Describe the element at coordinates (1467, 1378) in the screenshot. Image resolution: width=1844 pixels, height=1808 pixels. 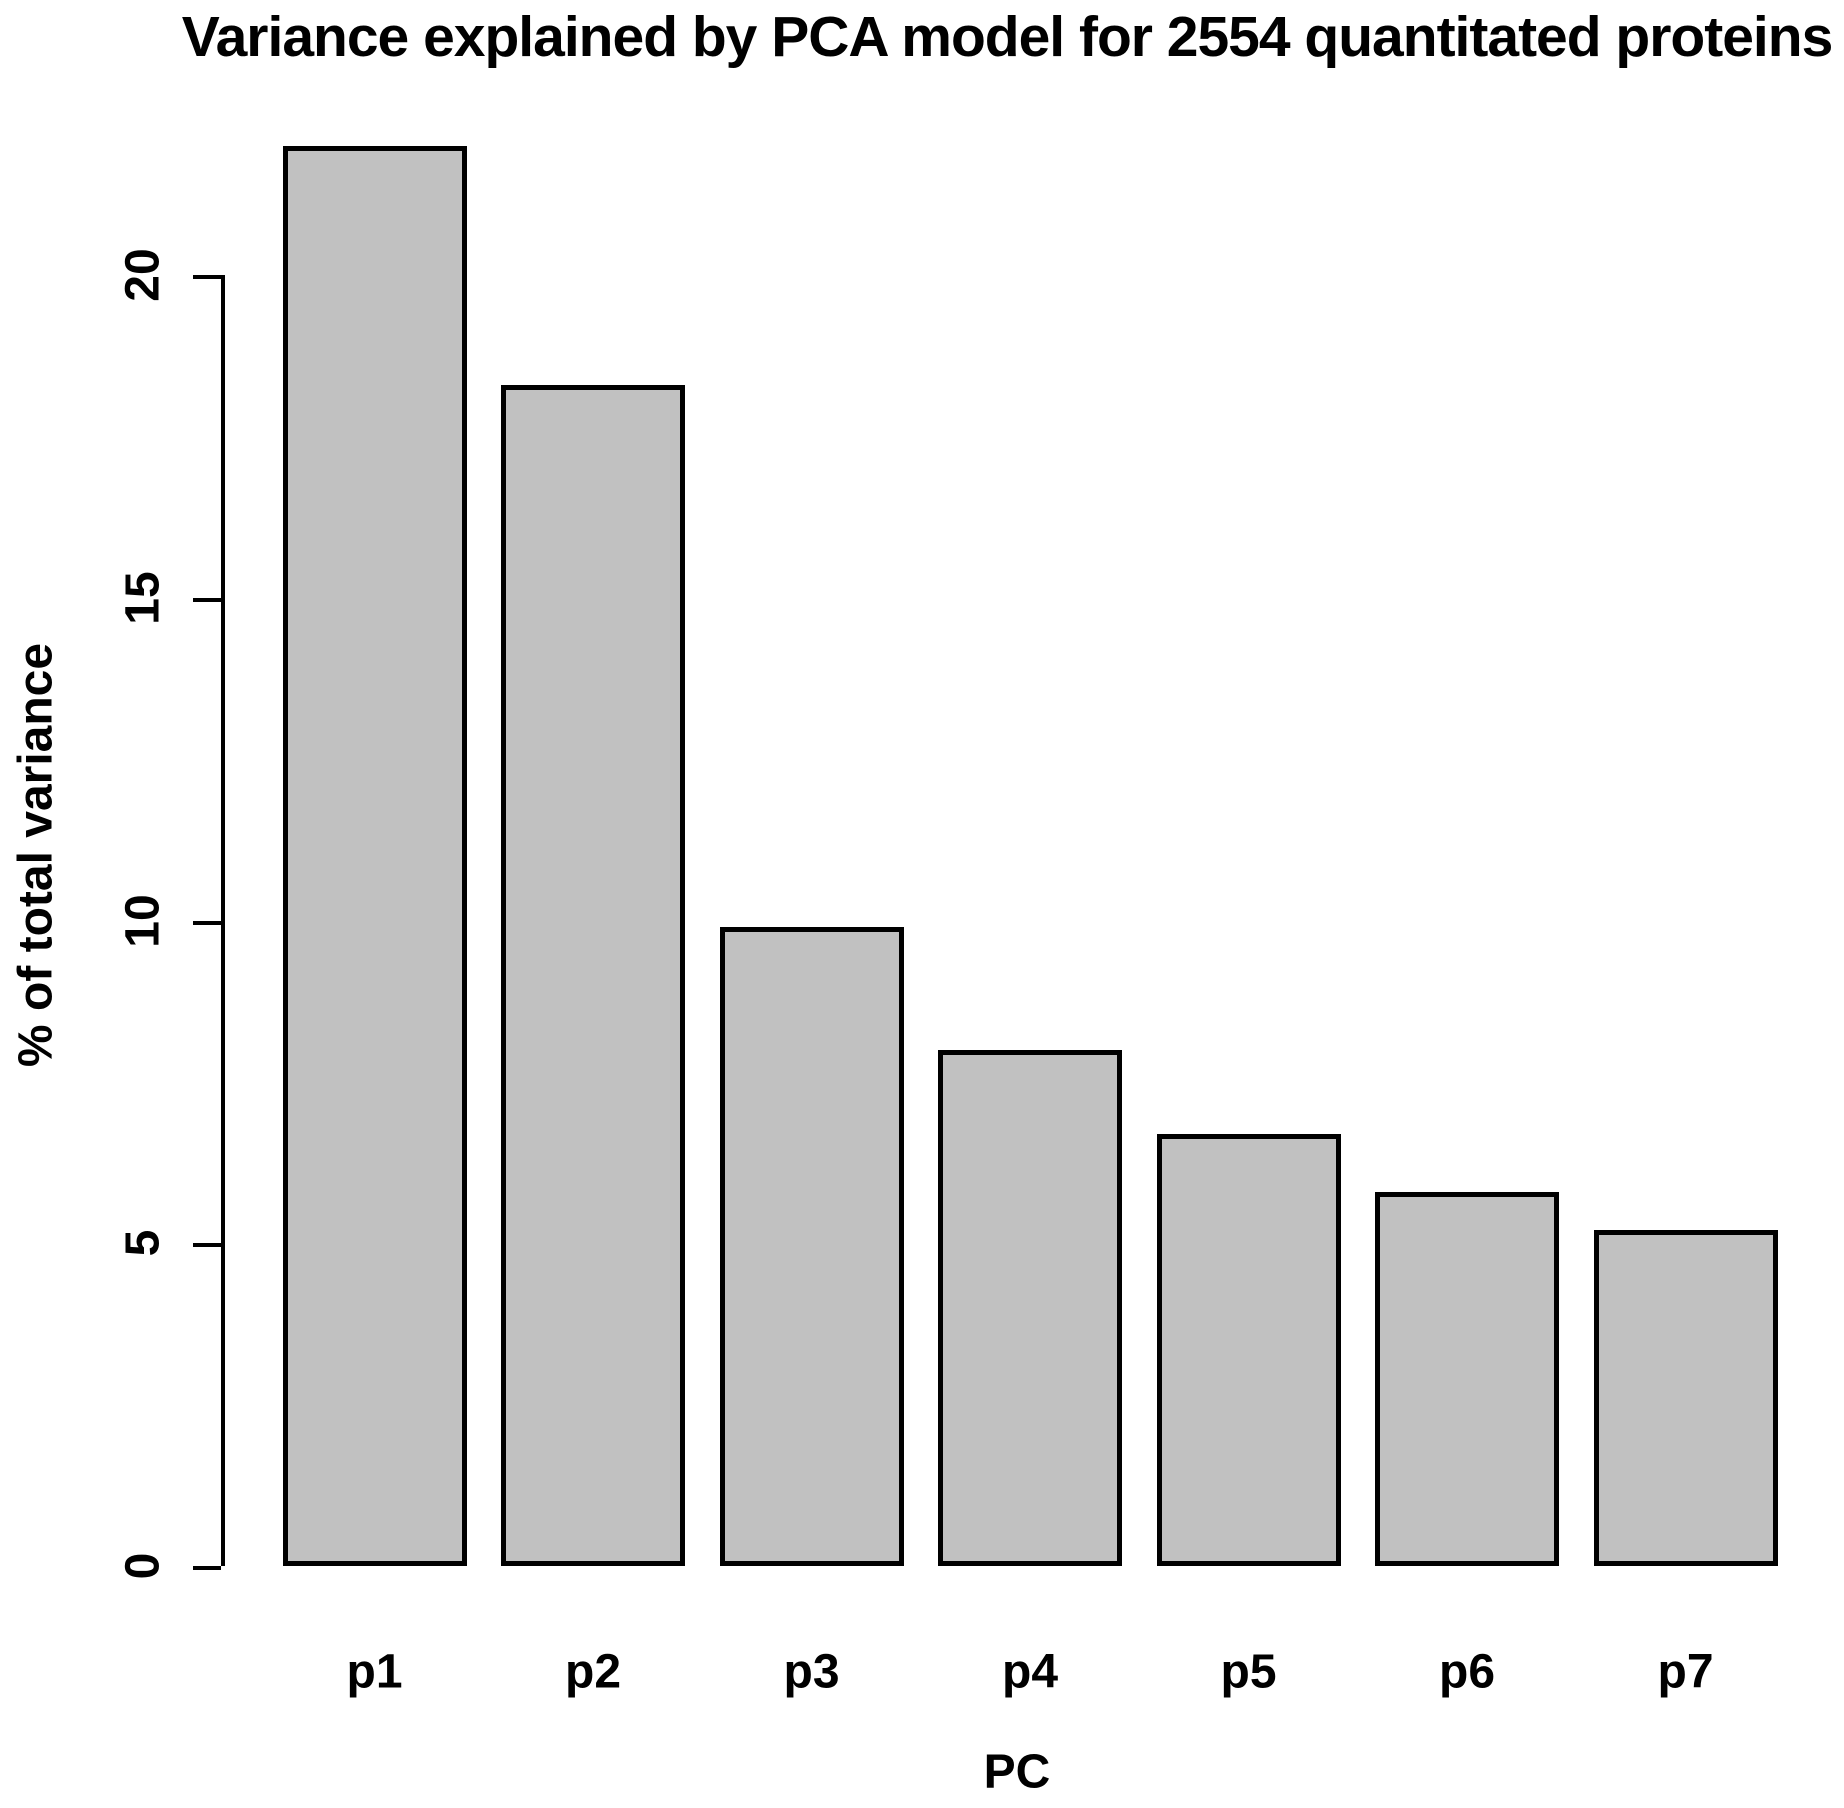
I see `bar-p6` at that location.